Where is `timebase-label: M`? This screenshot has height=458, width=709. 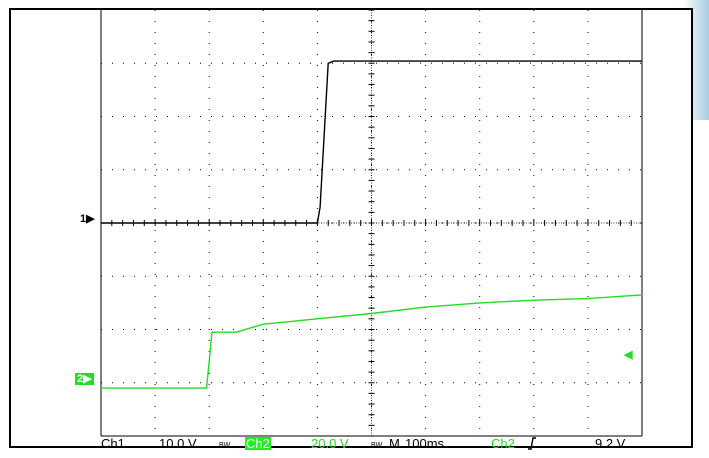
timebase-label: M is located at coordinates (394, 443).